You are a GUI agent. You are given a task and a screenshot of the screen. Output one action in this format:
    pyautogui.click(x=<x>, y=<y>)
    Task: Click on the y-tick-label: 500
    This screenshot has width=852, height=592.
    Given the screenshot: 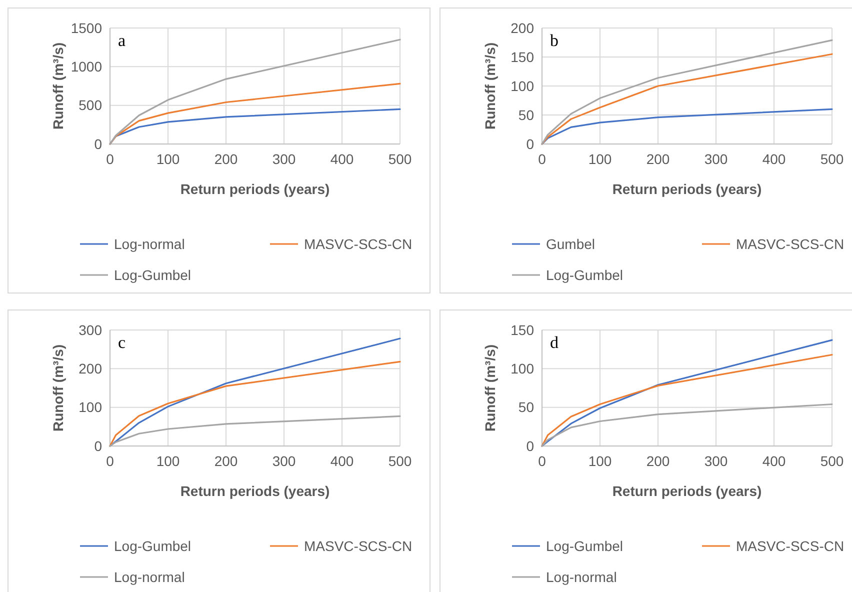 What is the action you would take?
    pyautogui.click(x=90, y=105)
    